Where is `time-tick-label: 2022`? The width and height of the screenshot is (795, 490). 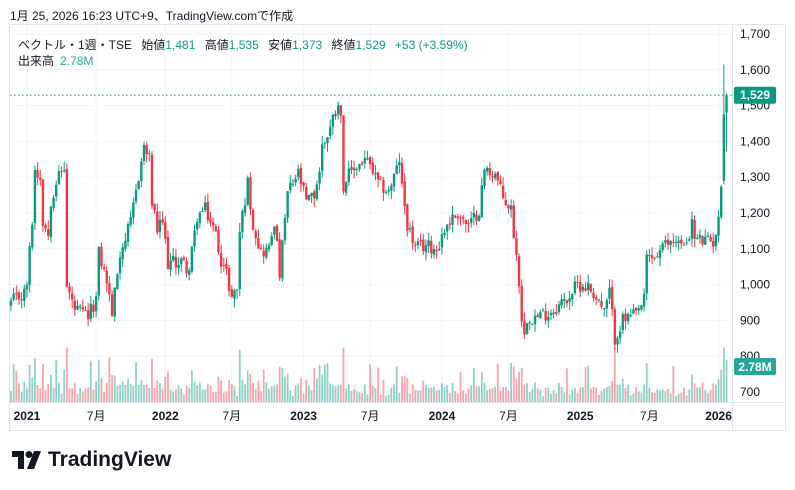
time-tick-label: 2022 is located at coordinates (165, 416).